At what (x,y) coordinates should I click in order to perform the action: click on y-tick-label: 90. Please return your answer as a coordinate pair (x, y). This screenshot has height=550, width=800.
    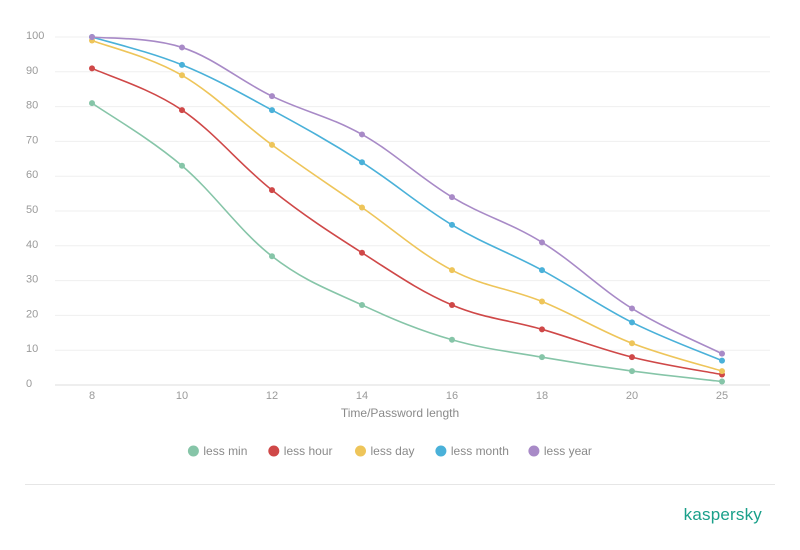
    Looking at the image, I should click on (32, 71).